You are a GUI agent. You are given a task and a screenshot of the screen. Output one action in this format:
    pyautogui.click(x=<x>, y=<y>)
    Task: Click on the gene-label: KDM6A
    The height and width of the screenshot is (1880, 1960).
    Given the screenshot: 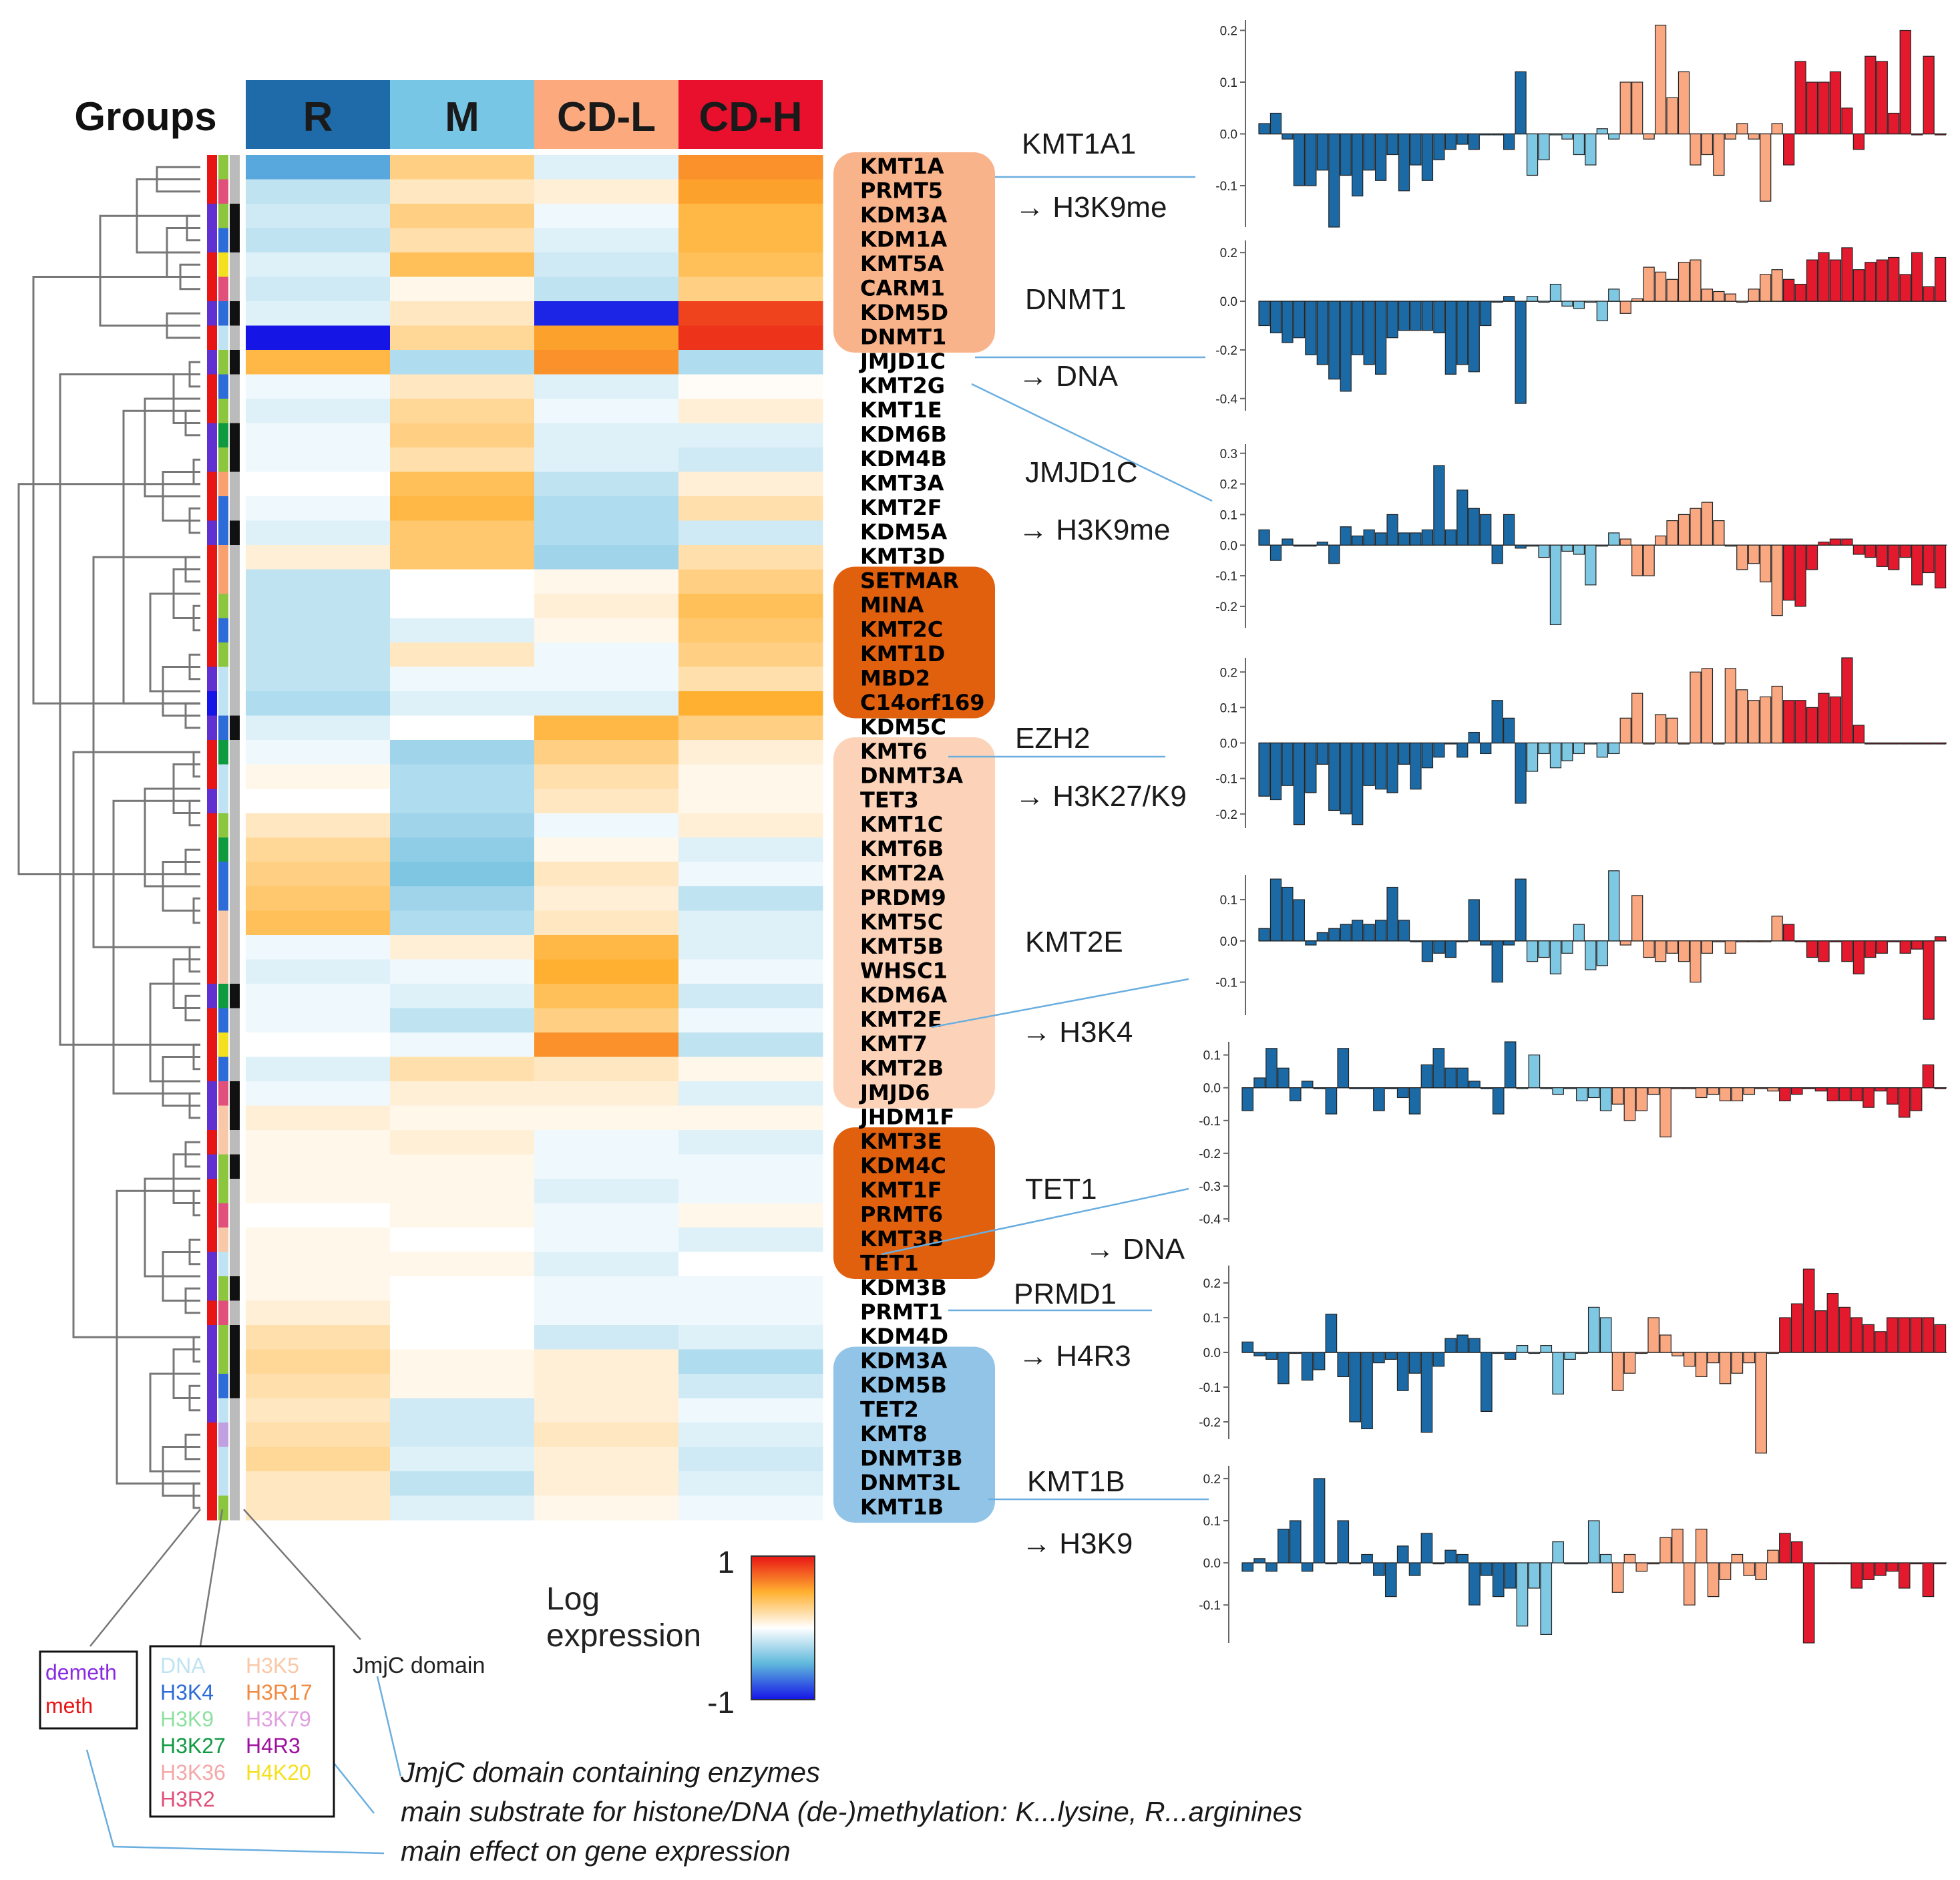 What is the action you would take?
    pyautogui.click(x=903, y=995)
    